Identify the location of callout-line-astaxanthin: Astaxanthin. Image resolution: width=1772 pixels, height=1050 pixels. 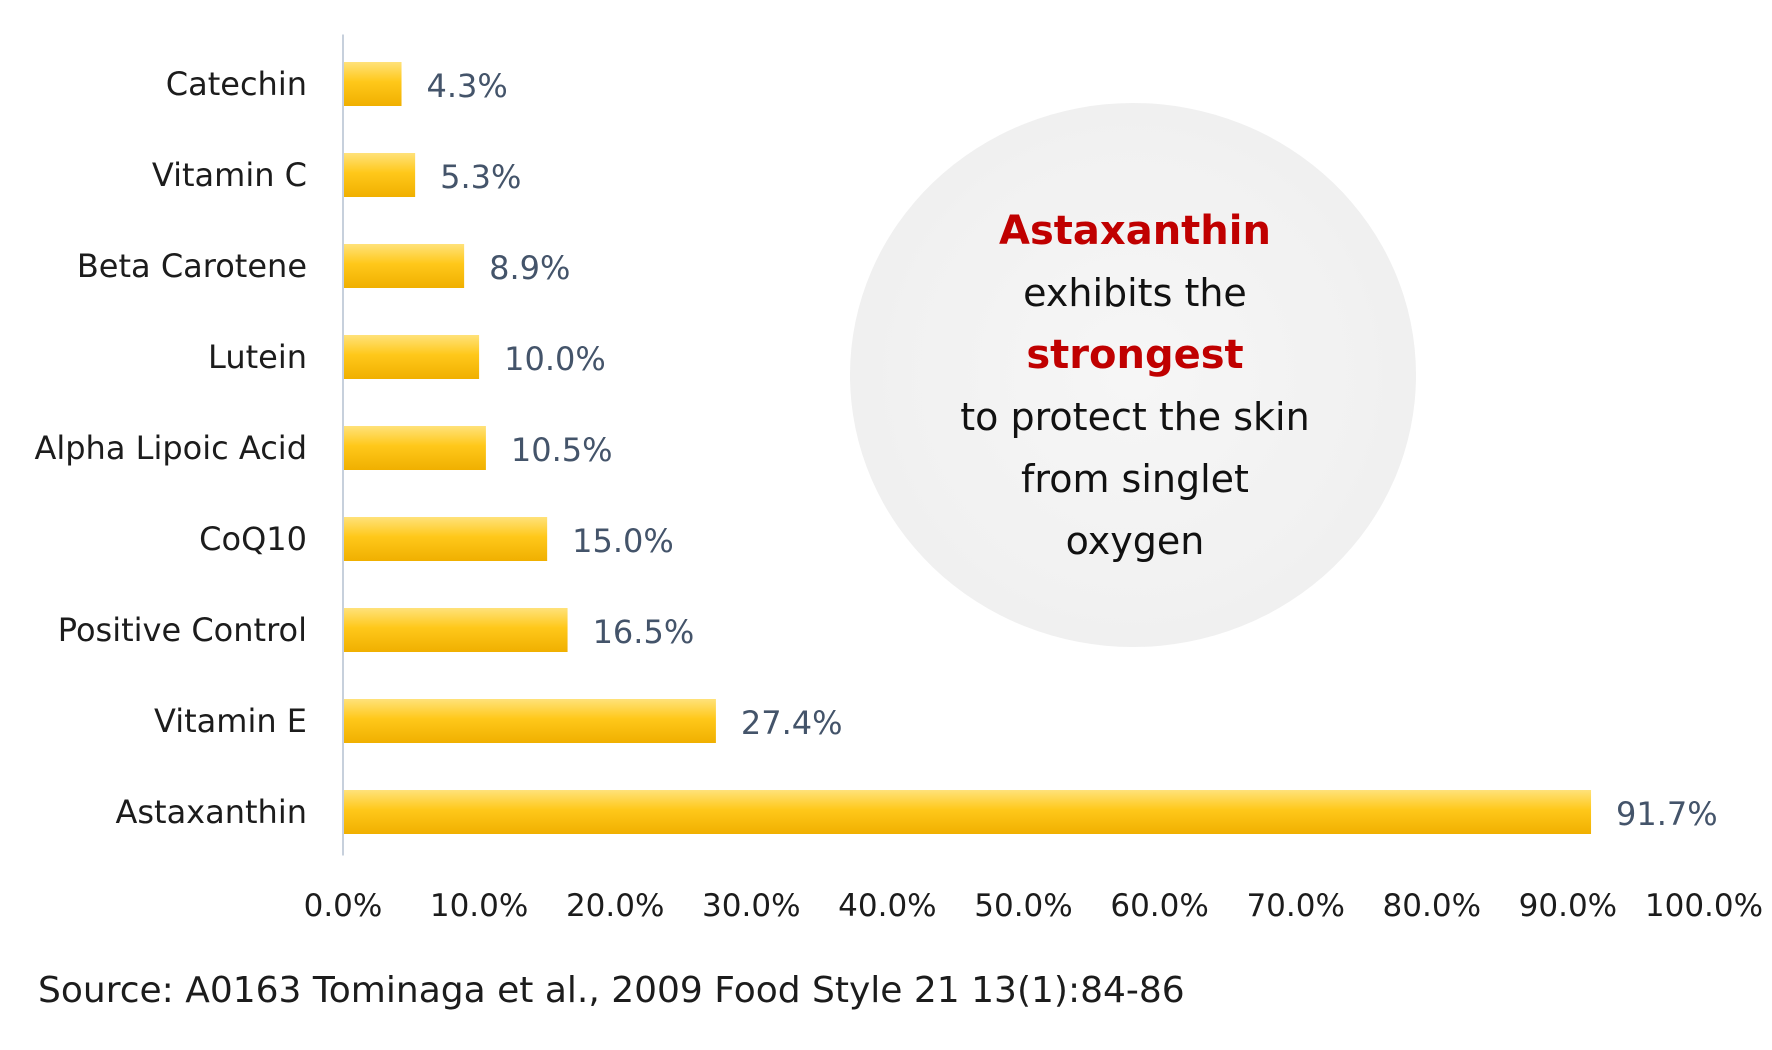
(1135, 231).